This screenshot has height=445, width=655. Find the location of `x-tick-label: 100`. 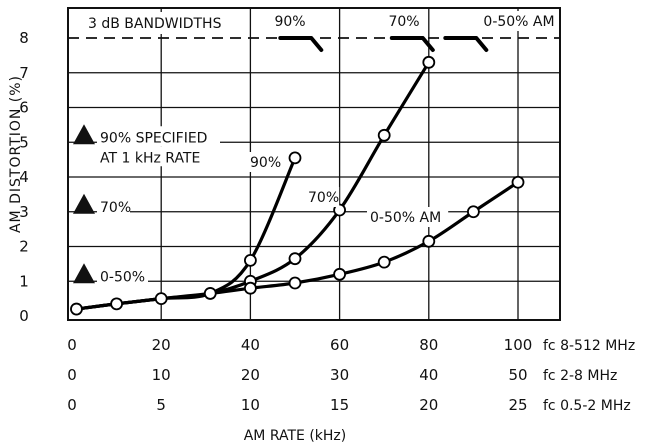

x-tick-label: 100 is located at coordinates (518, 345).